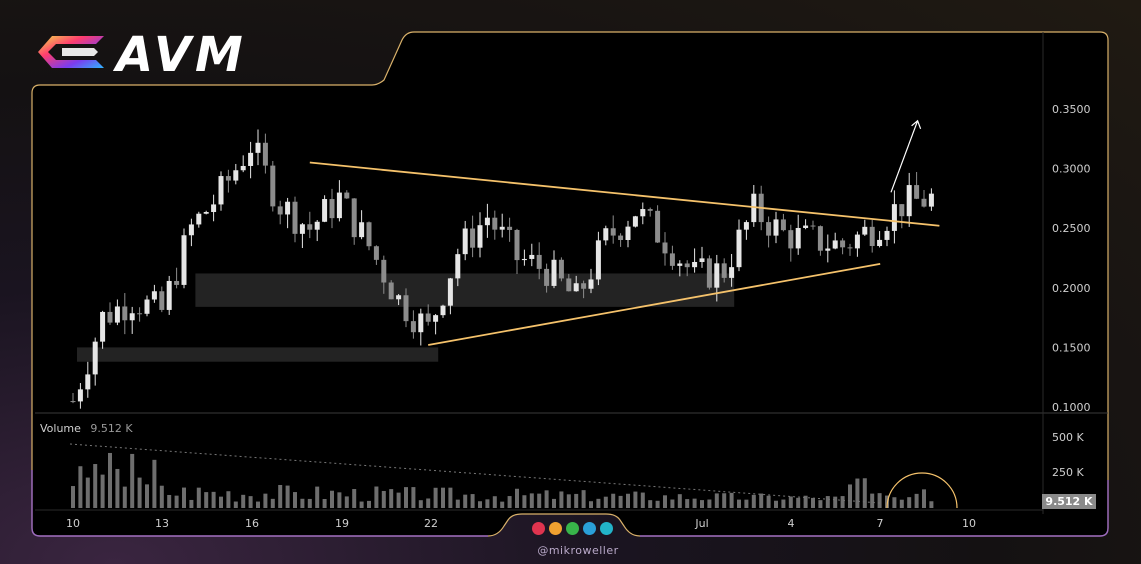 The width and height of the screenshot is (1141, 564). What do you see at coordinates (257, 354) in the screenshot?
I see `price-zone` at bounding box center [257, 354].